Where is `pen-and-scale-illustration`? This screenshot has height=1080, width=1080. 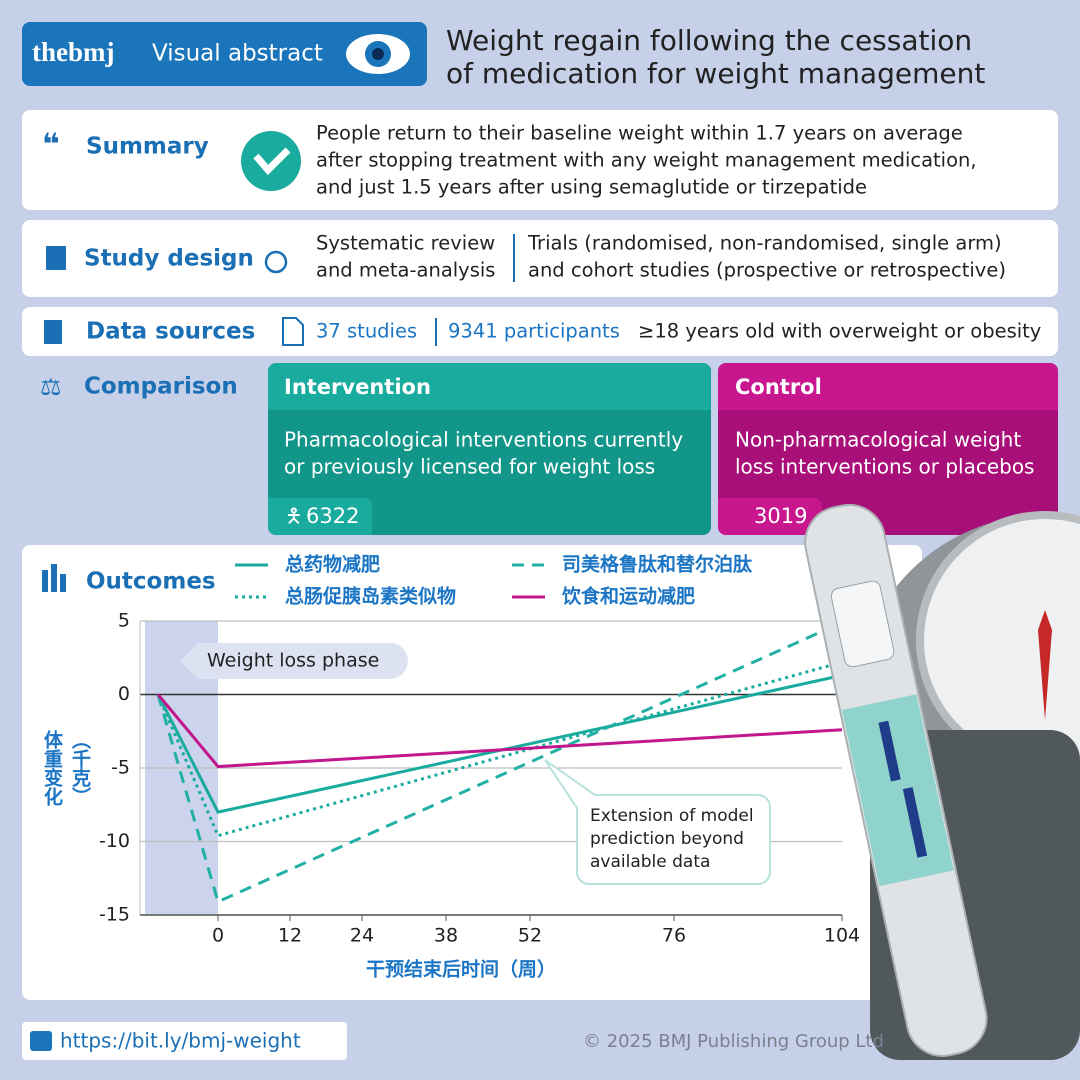 pen-and-scale-illustration is located at coordinates (942, 781).